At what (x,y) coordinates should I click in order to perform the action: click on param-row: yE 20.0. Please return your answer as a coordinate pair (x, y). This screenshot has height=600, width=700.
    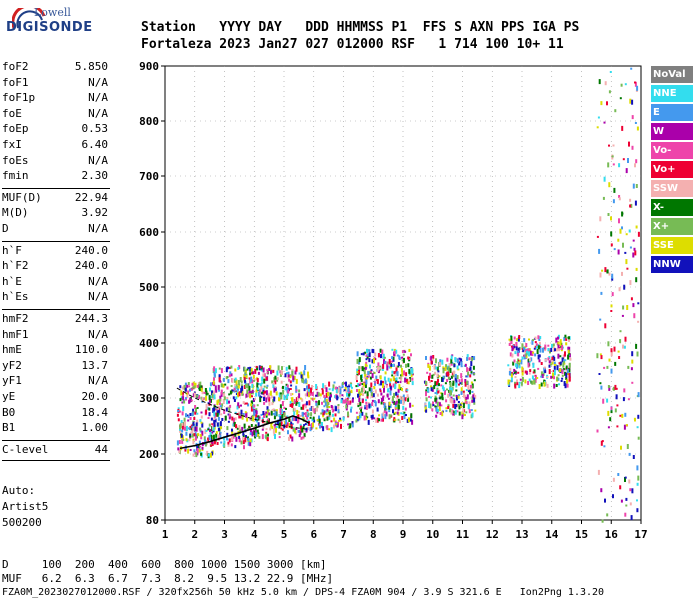
    Looking at the image, I should click on (55, 397).